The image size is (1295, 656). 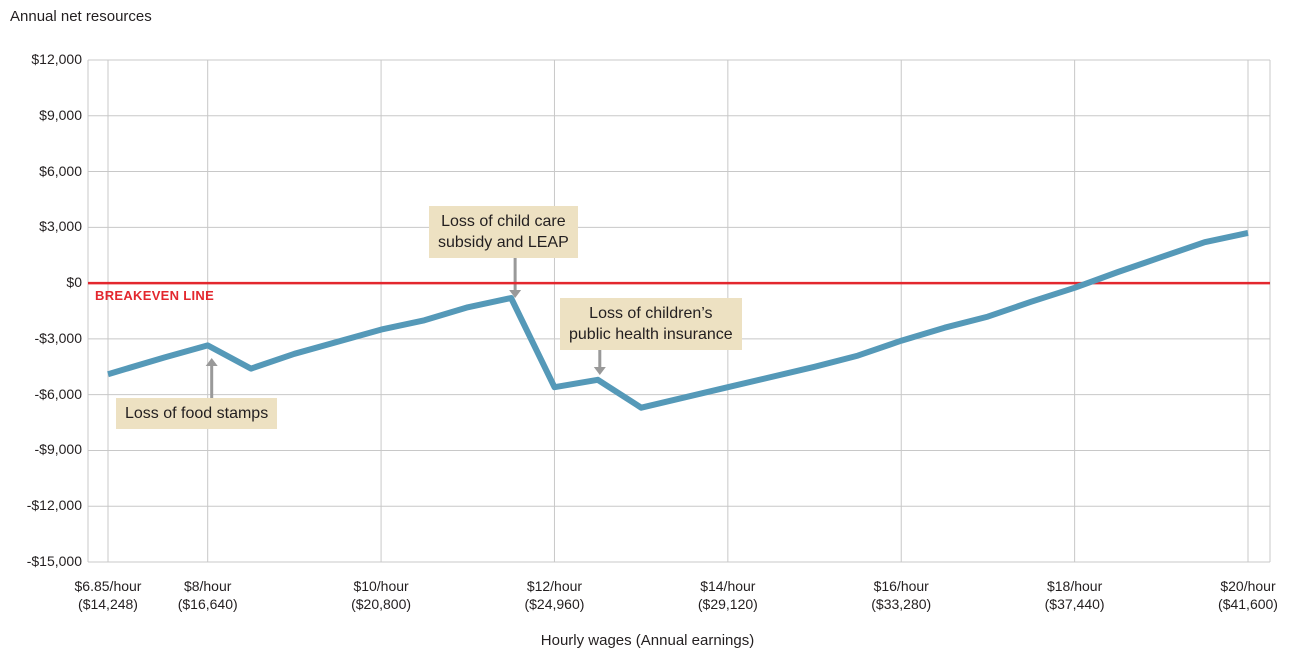 What do you see at coordinates (54, 561) in the screenshot?
I see `y-tick-label: -$15,000` at bounding box center [54, 561].